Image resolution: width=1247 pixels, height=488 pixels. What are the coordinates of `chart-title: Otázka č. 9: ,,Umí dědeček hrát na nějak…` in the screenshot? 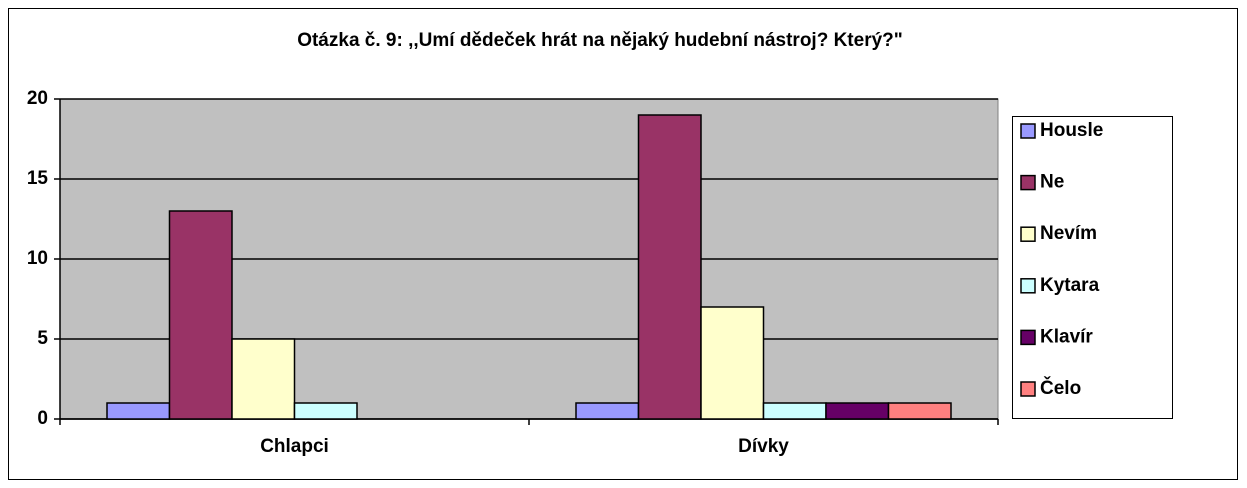 It's located at (600, 40).